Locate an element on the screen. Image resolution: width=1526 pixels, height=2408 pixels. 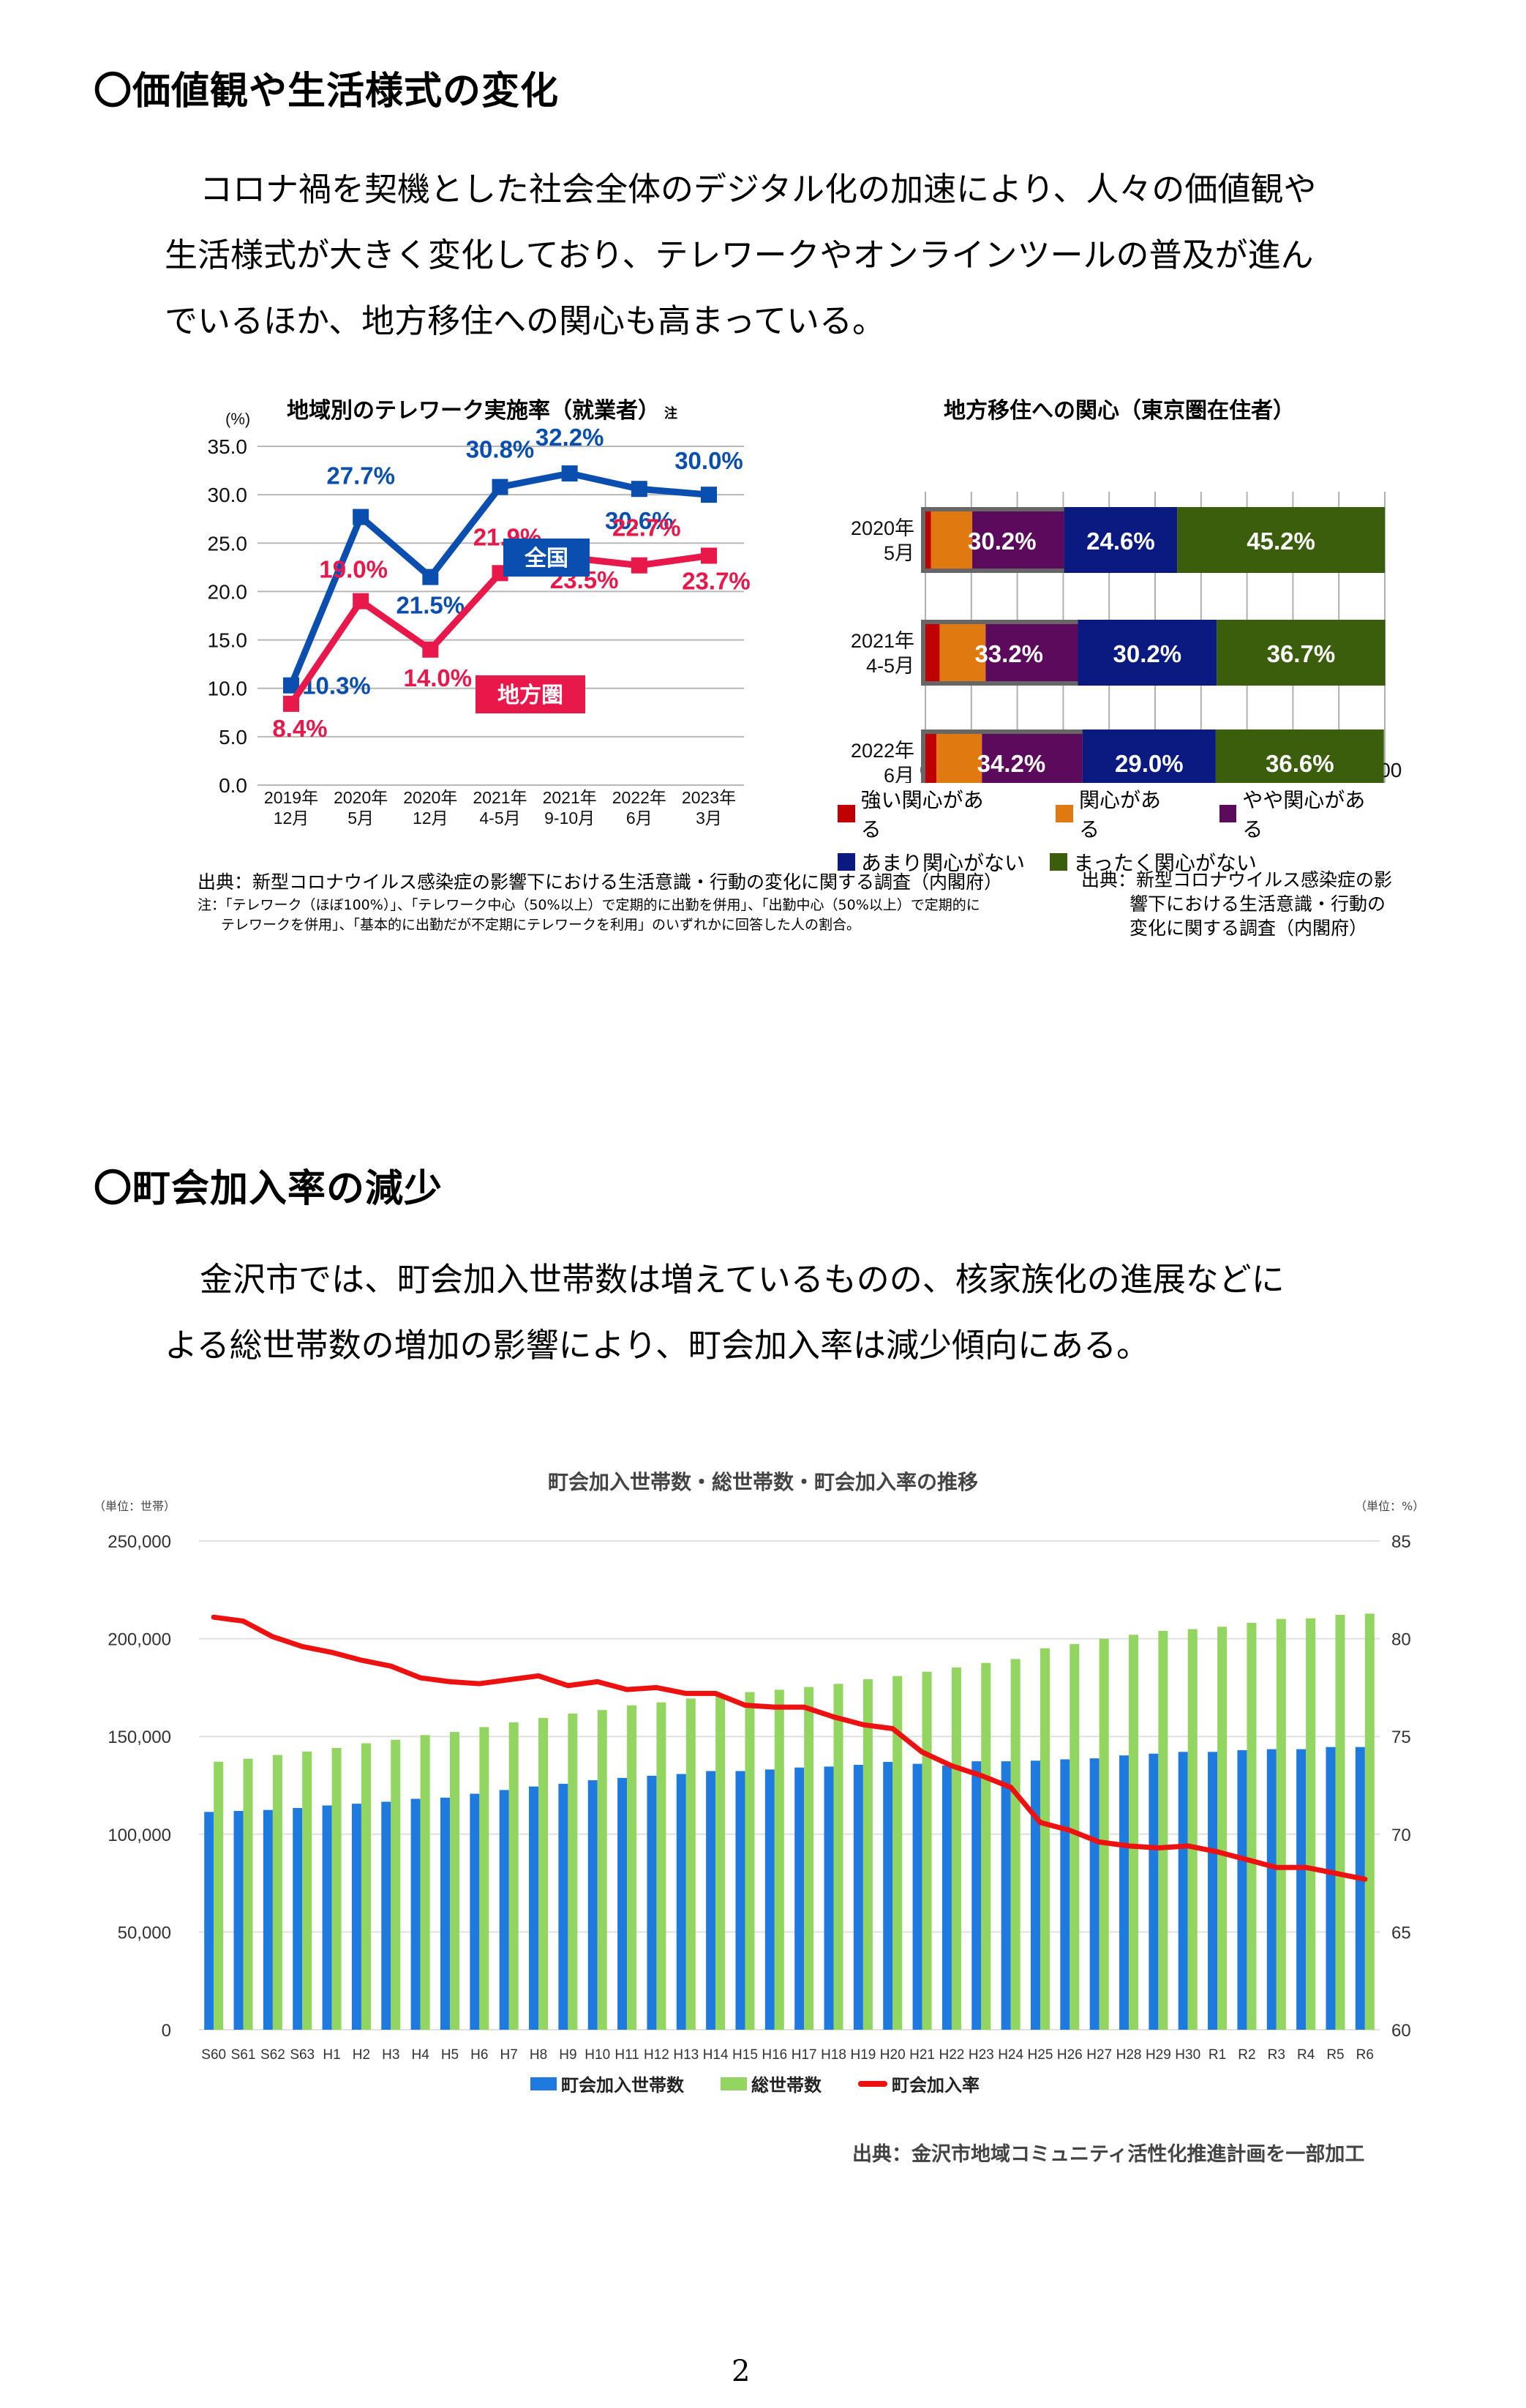
bar-segment-label: 29.0% is located at coordinates (1150, 763).